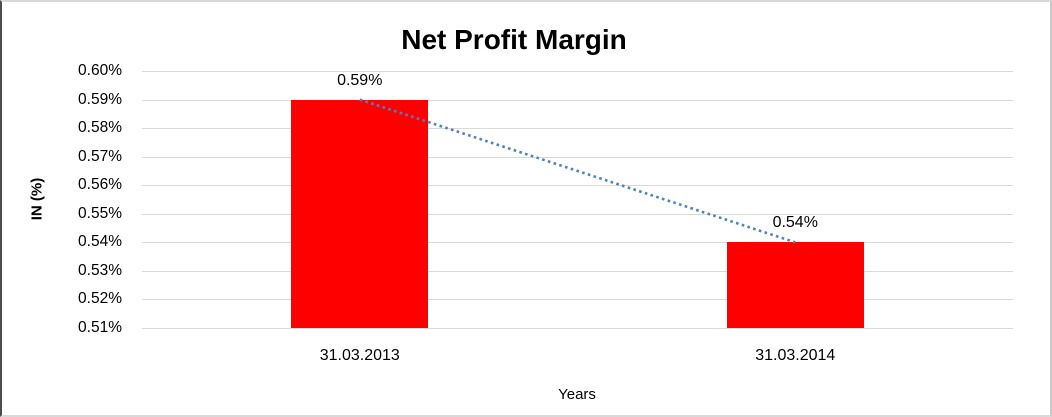  I want to click on y-tick-label: 0.56%, so click(100, 185).